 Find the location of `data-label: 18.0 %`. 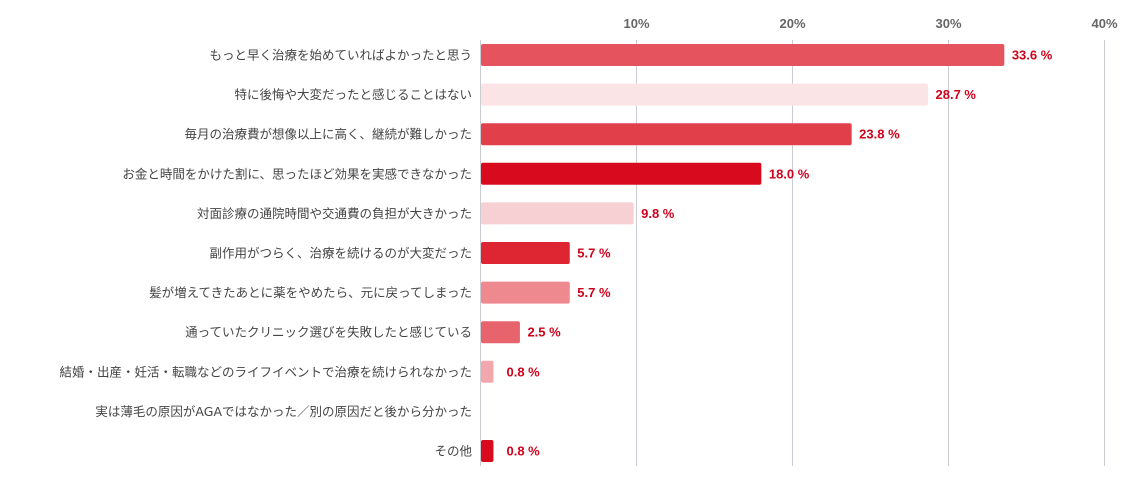

data-label: 18.0 % is located at coordinates (789, 173).